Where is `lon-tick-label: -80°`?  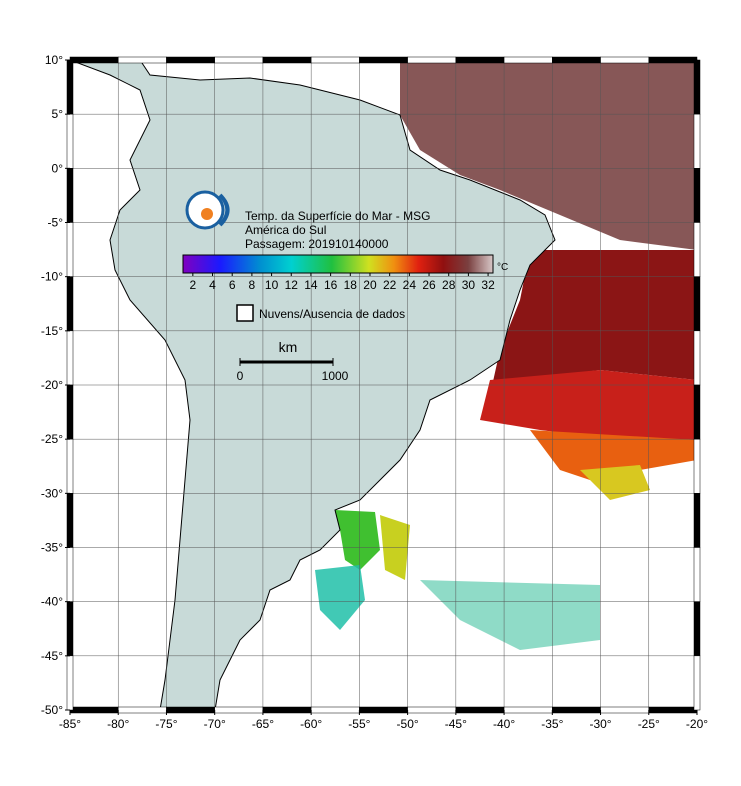 lon-tick-label: -80° is located at coordinates (118, 724).